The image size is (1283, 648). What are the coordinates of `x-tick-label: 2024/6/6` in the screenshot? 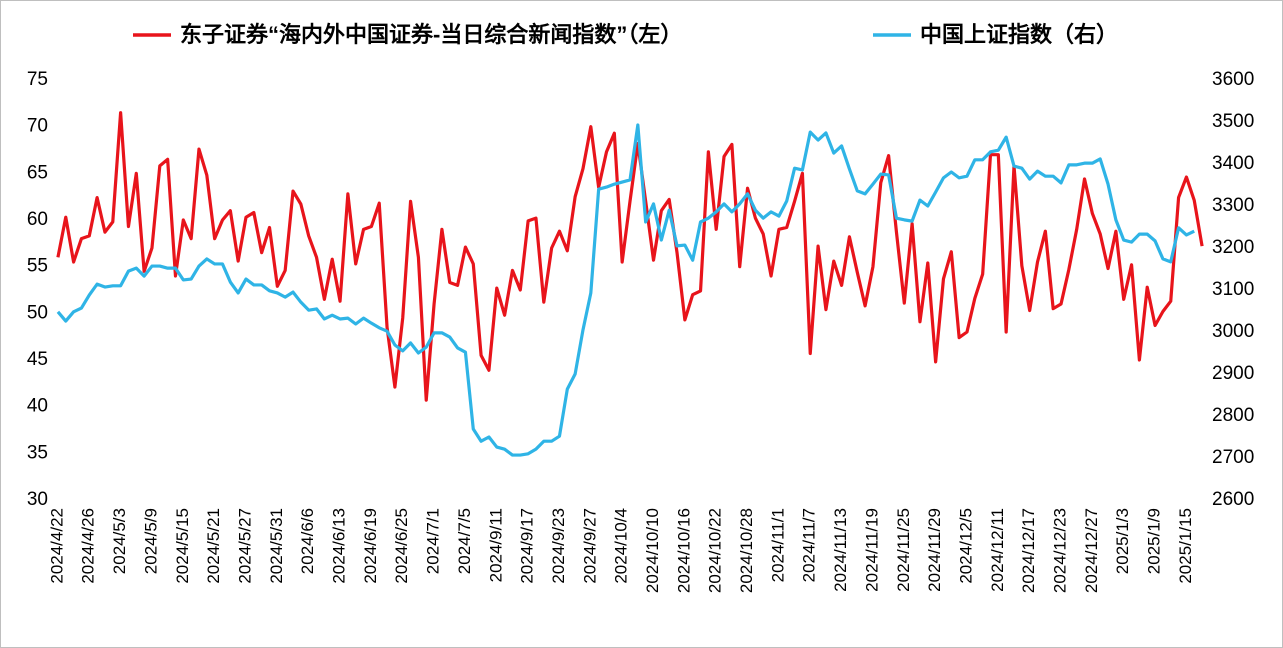 It's located at (307, 541).